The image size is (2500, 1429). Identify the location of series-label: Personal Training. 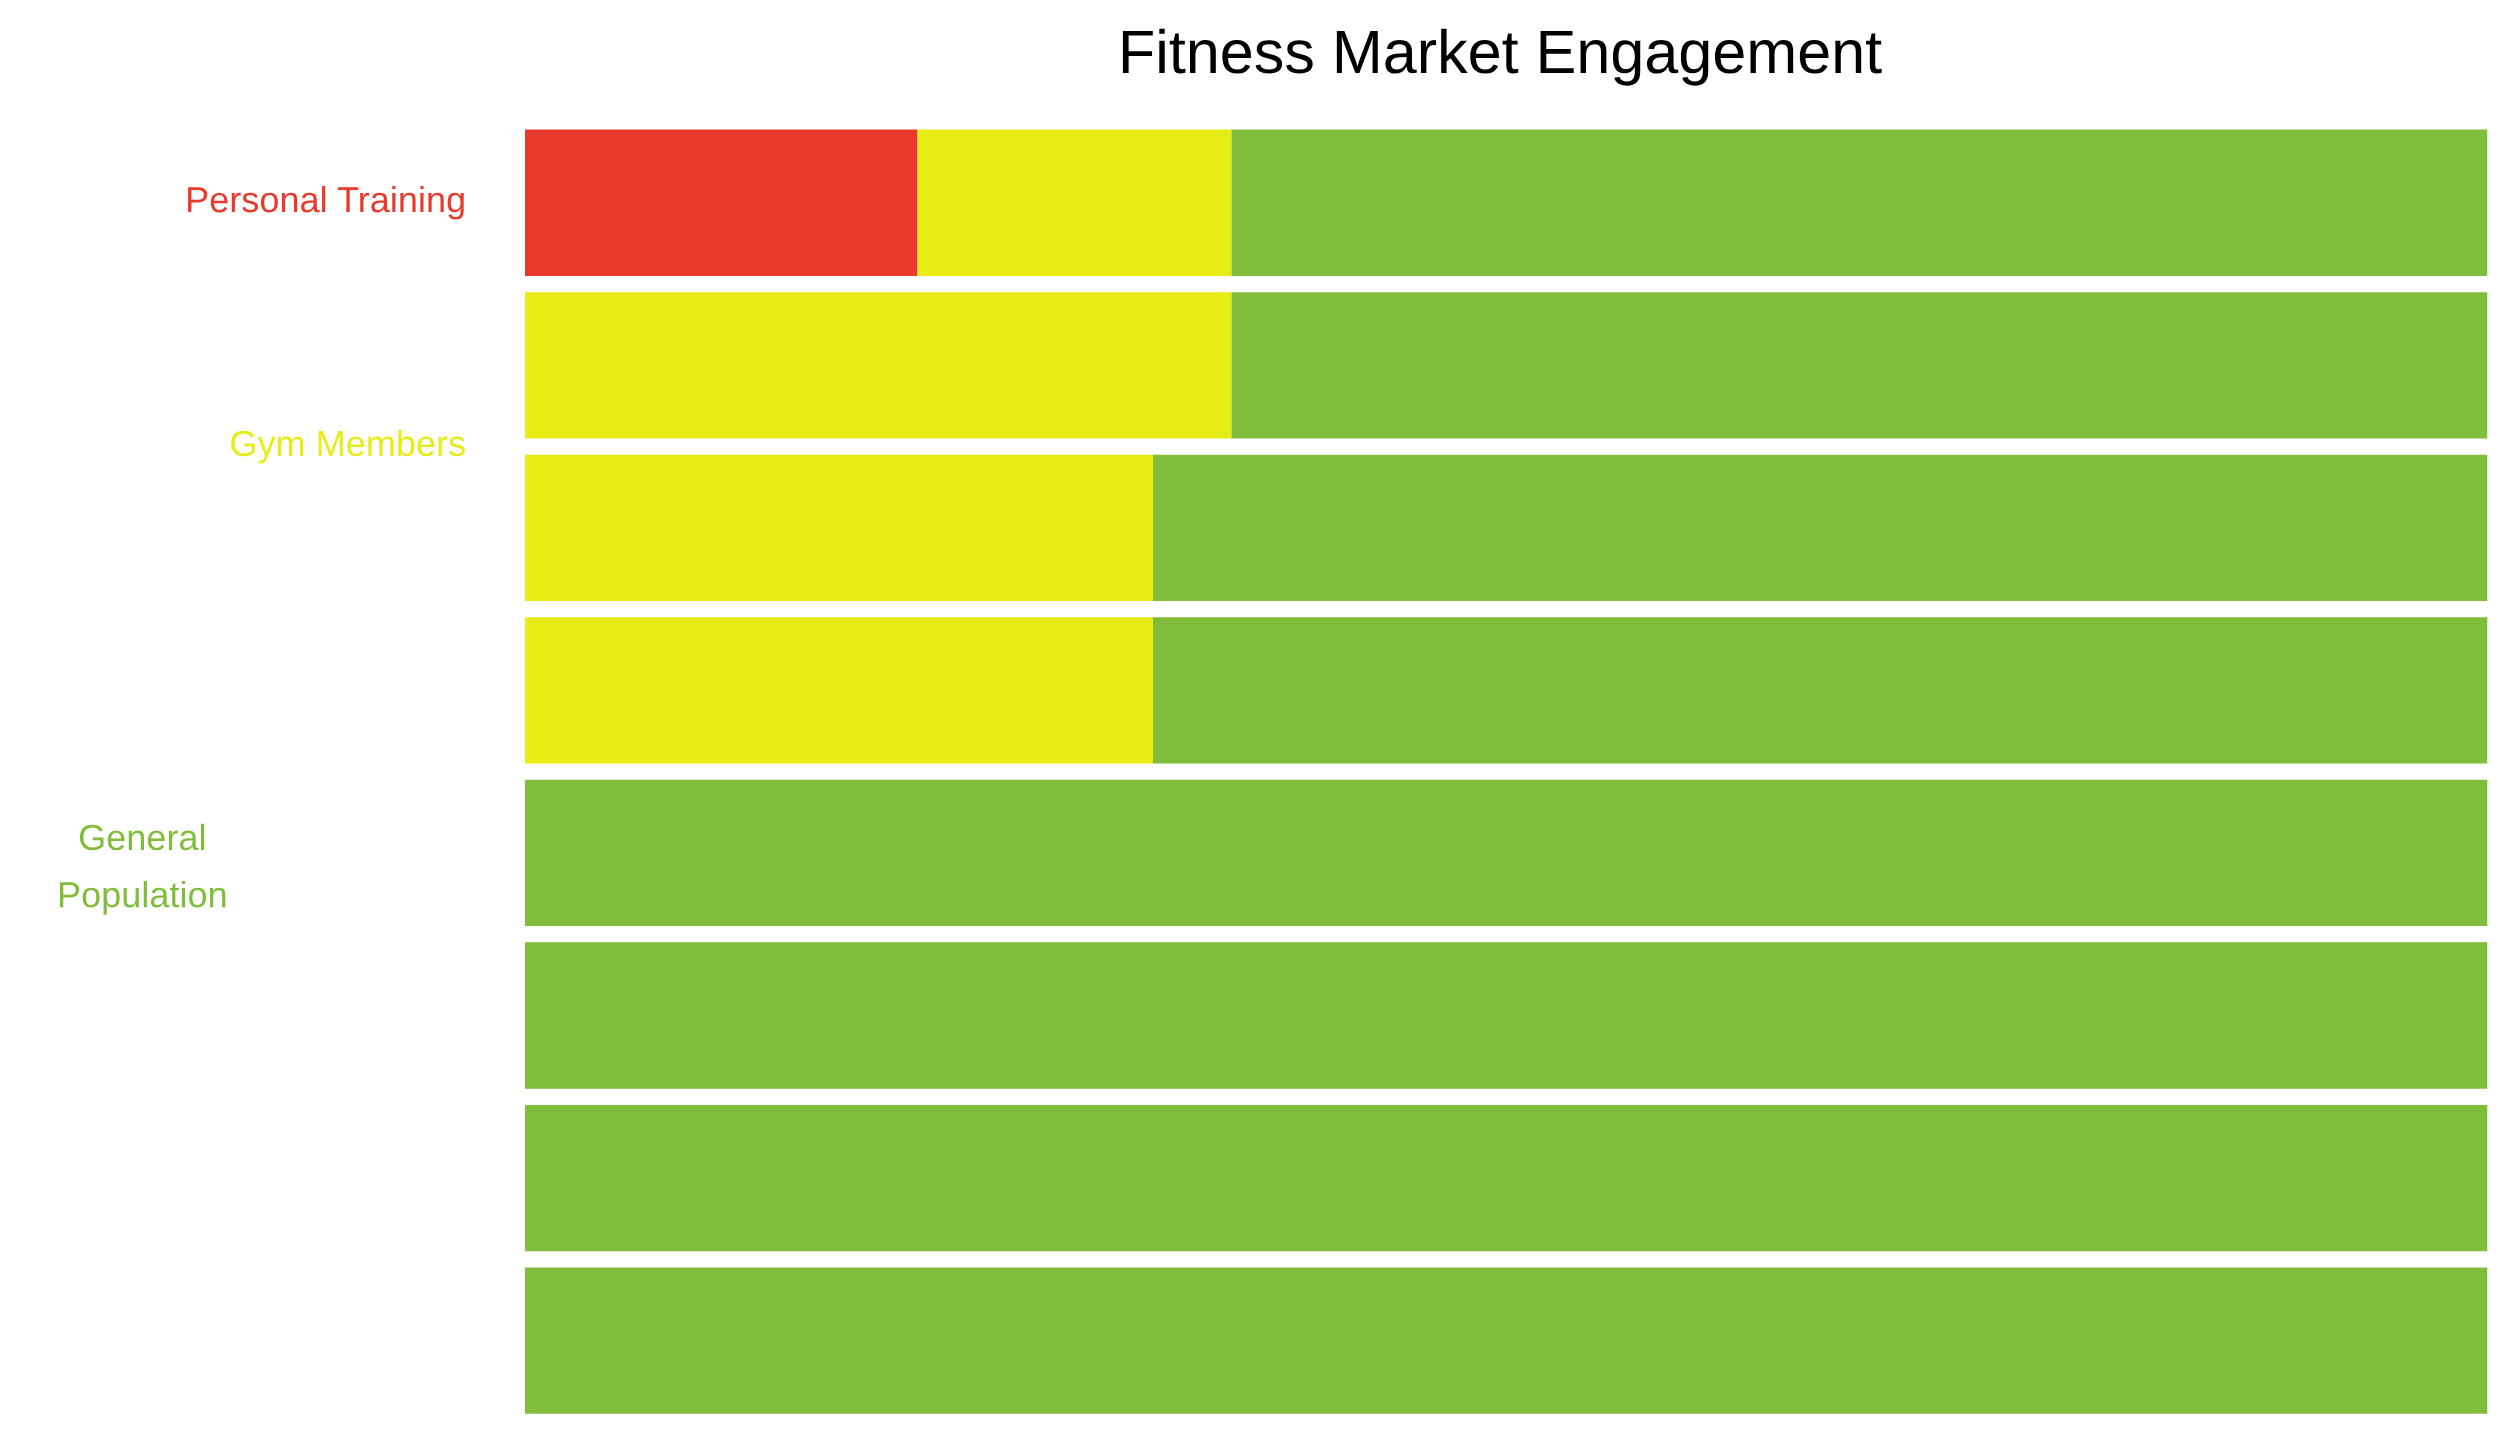
(326, 202).